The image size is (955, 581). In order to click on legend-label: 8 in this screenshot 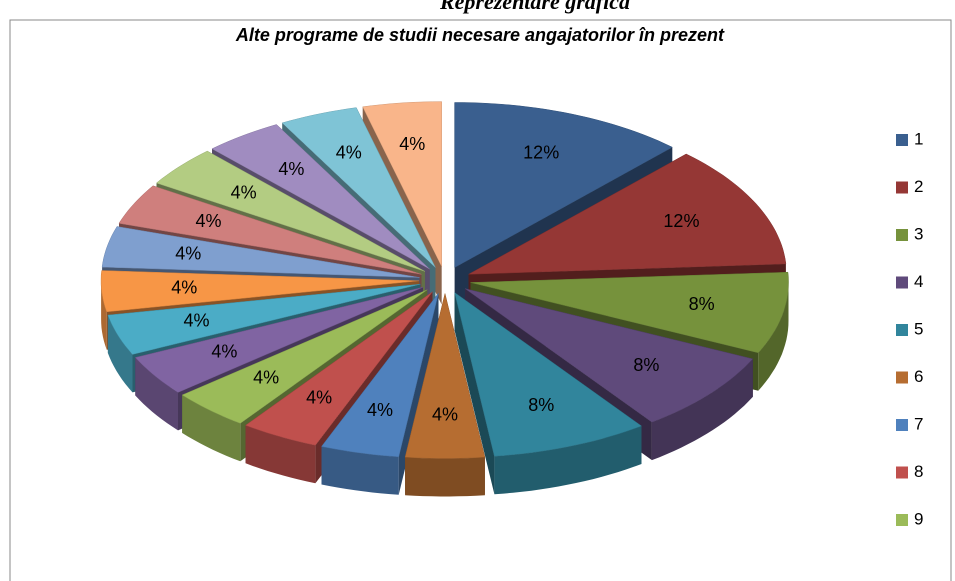, I will do `click(918, 471)`.